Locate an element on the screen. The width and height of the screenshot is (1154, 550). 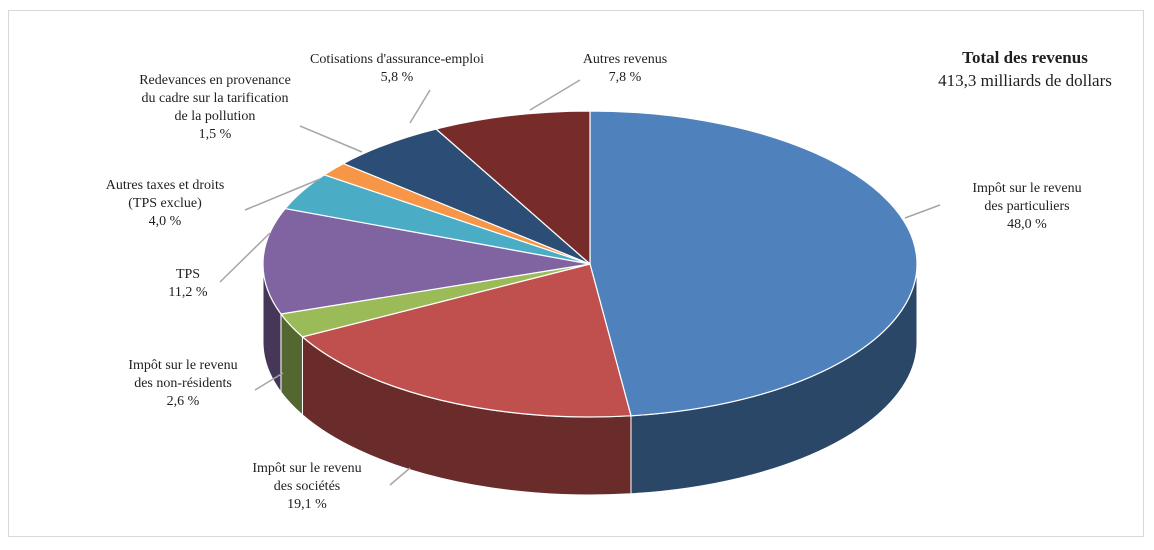
slice-value-label: 2,6 % is located at coordinates (183, 401).